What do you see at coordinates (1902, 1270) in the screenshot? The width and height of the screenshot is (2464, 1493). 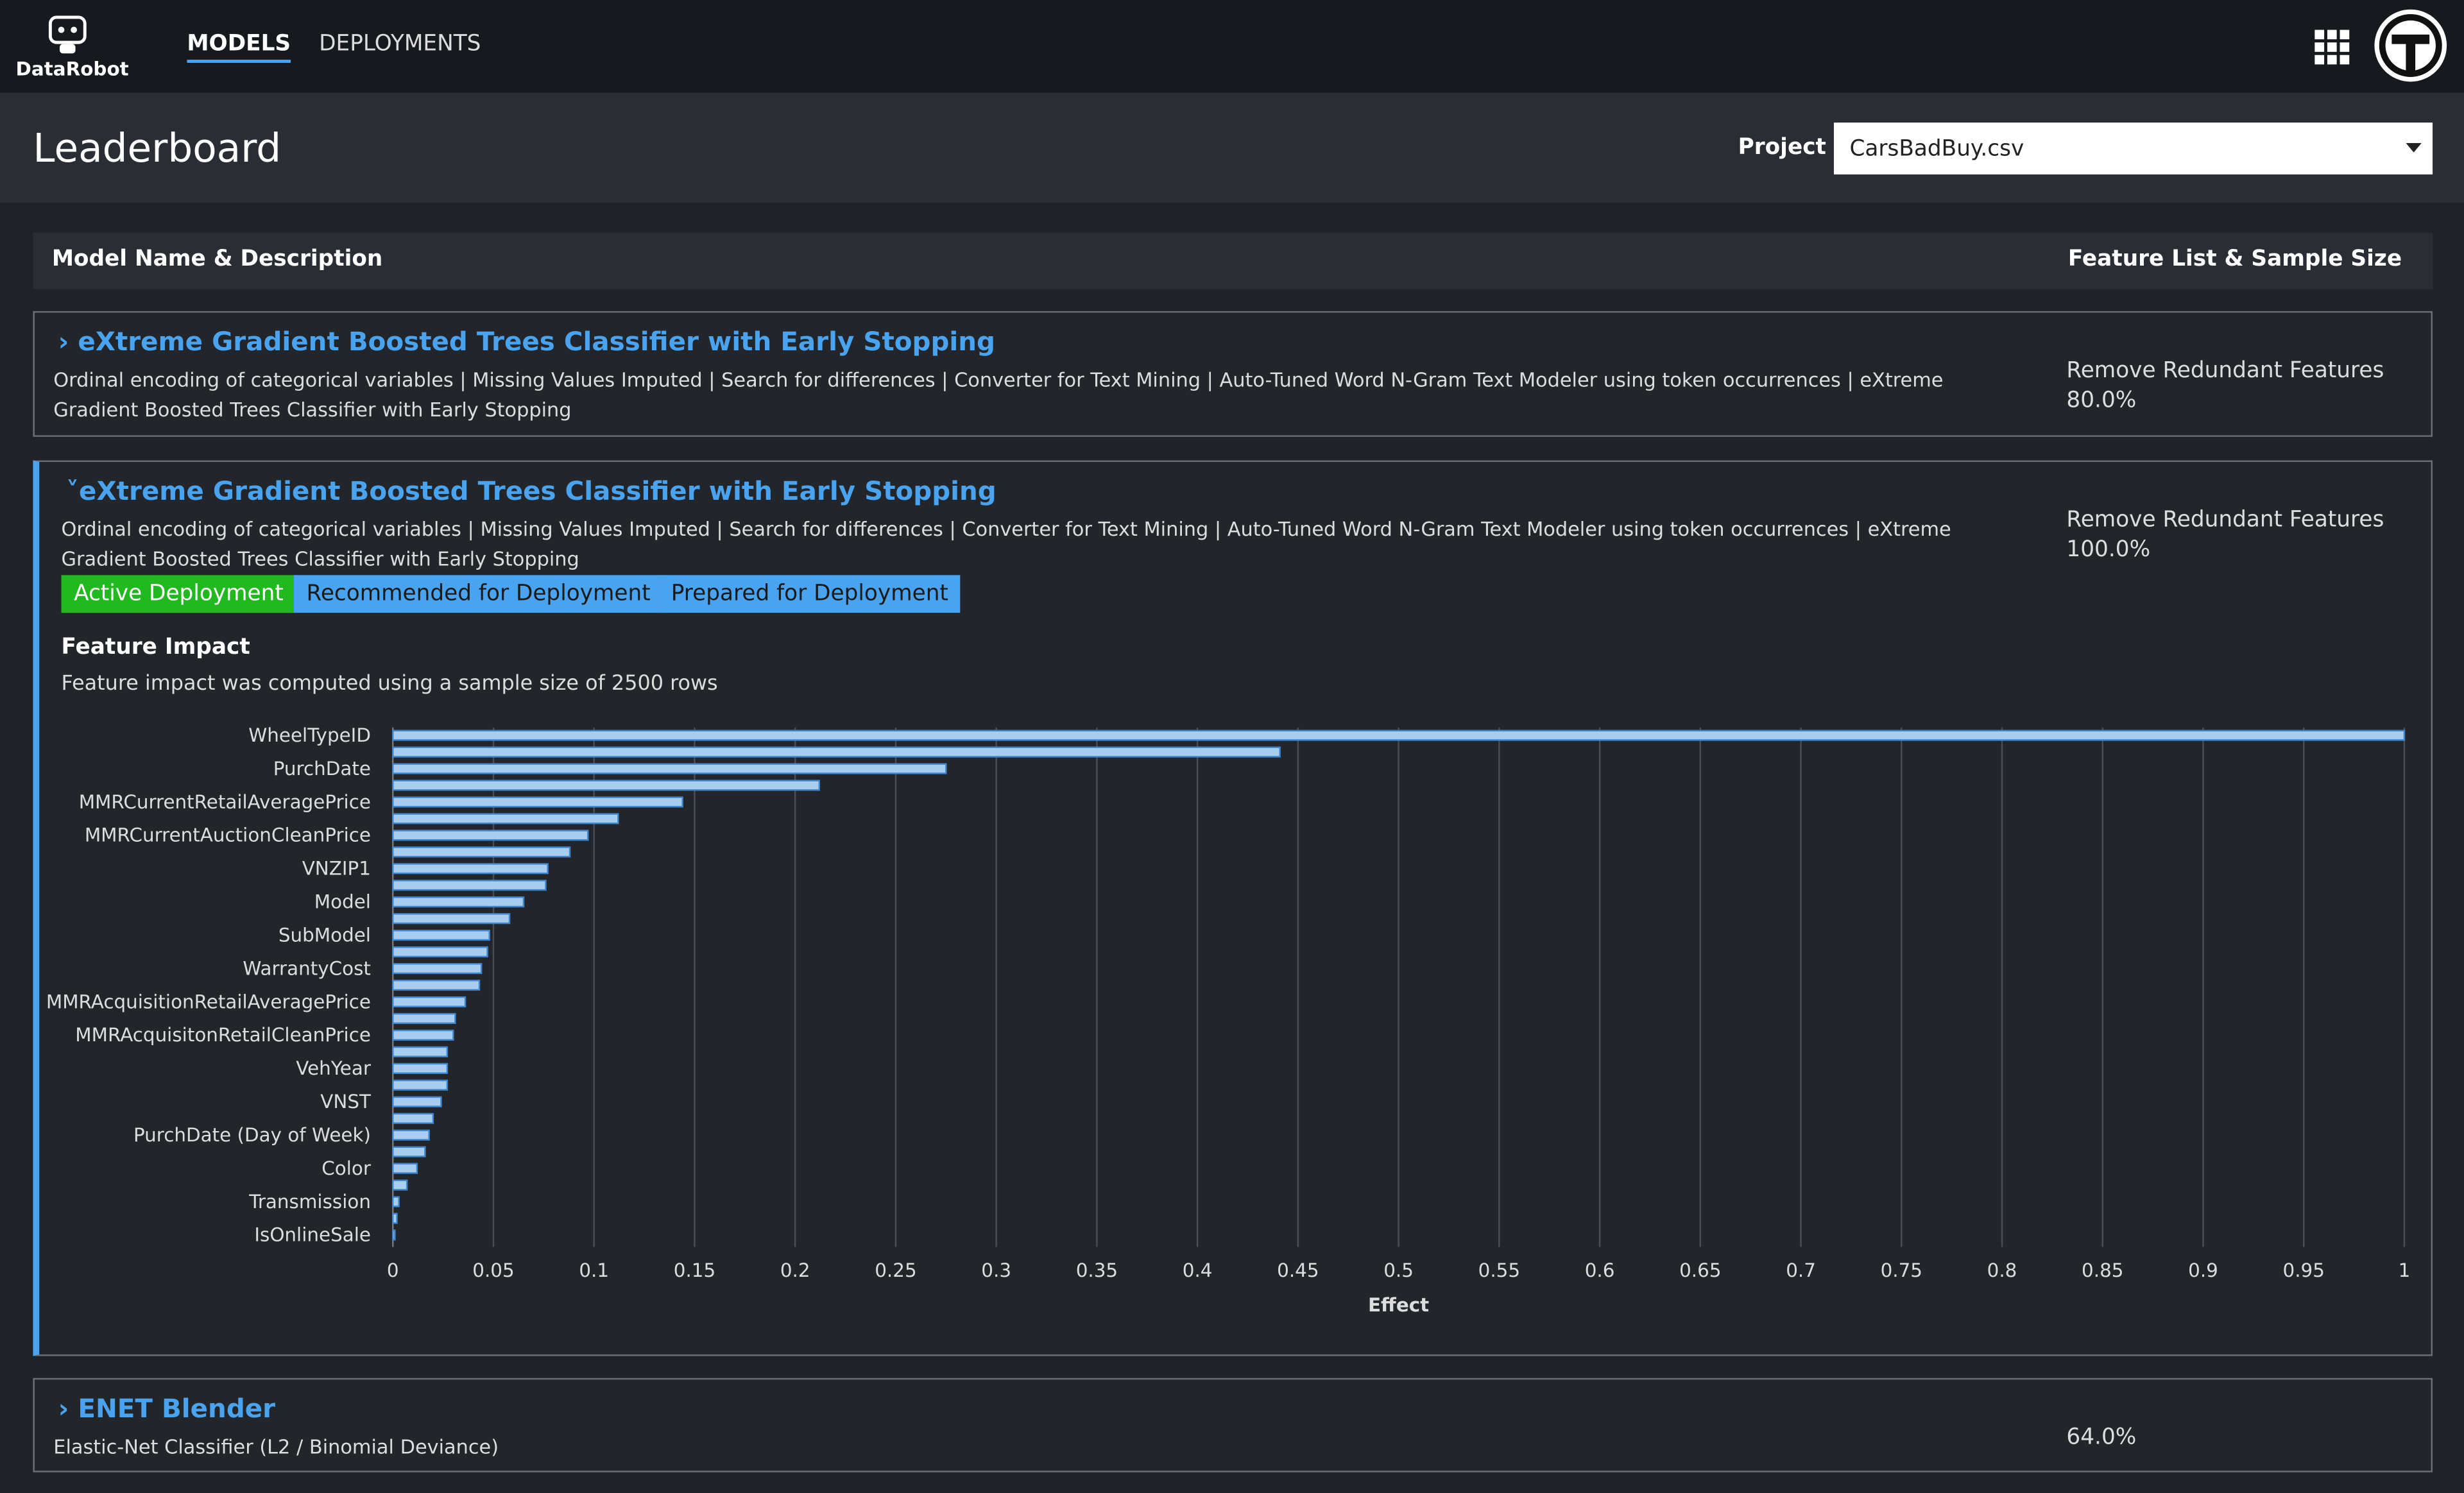 I see `x-tick-label: 0.75` at bounding box center [1902, 1270].